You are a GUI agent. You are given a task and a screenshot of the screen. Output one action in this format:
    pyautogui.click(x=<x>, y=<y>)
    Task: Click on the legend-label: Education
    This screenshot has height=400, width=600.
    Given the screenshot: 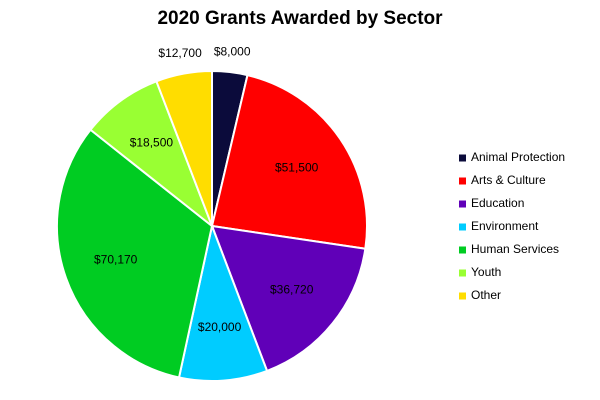 What is the action you would take?
    pyautogui.click(x=497, y=203)
    